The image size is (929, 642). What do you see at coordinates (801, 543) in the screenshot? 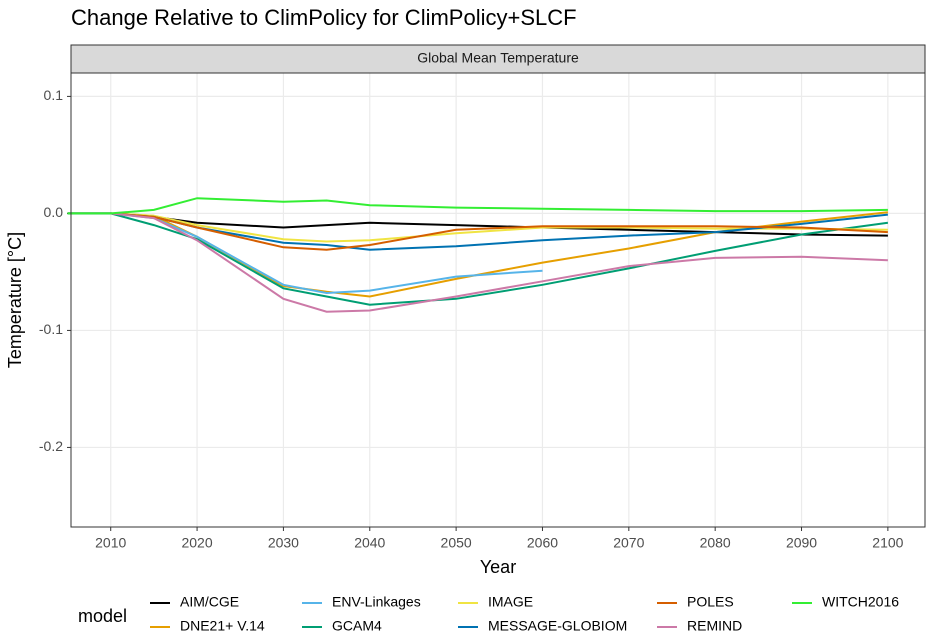
I see `x-tick-label: 2090` at bounding box center [801, 543].